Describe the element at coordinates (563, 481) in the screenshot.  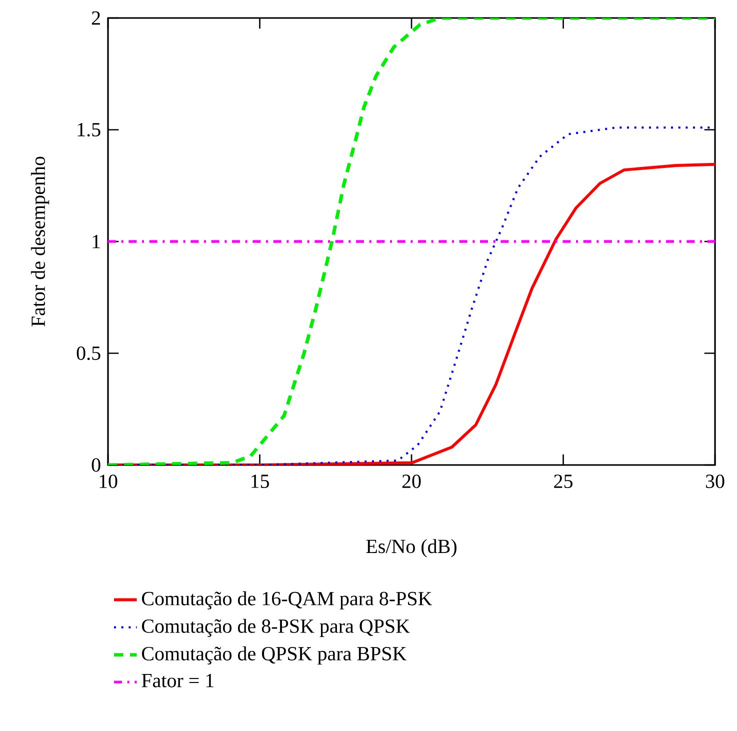
I see `x-tick-label: 25` at that location.